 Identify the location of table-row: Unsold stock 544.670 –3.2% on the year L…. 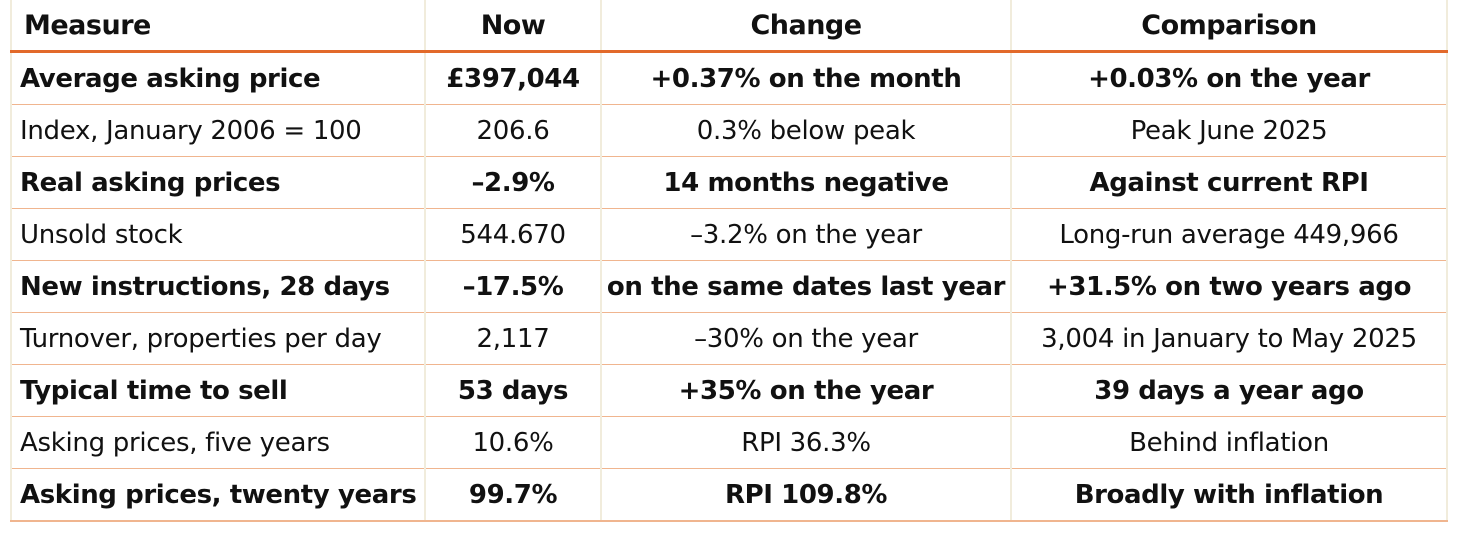
(729, 234).